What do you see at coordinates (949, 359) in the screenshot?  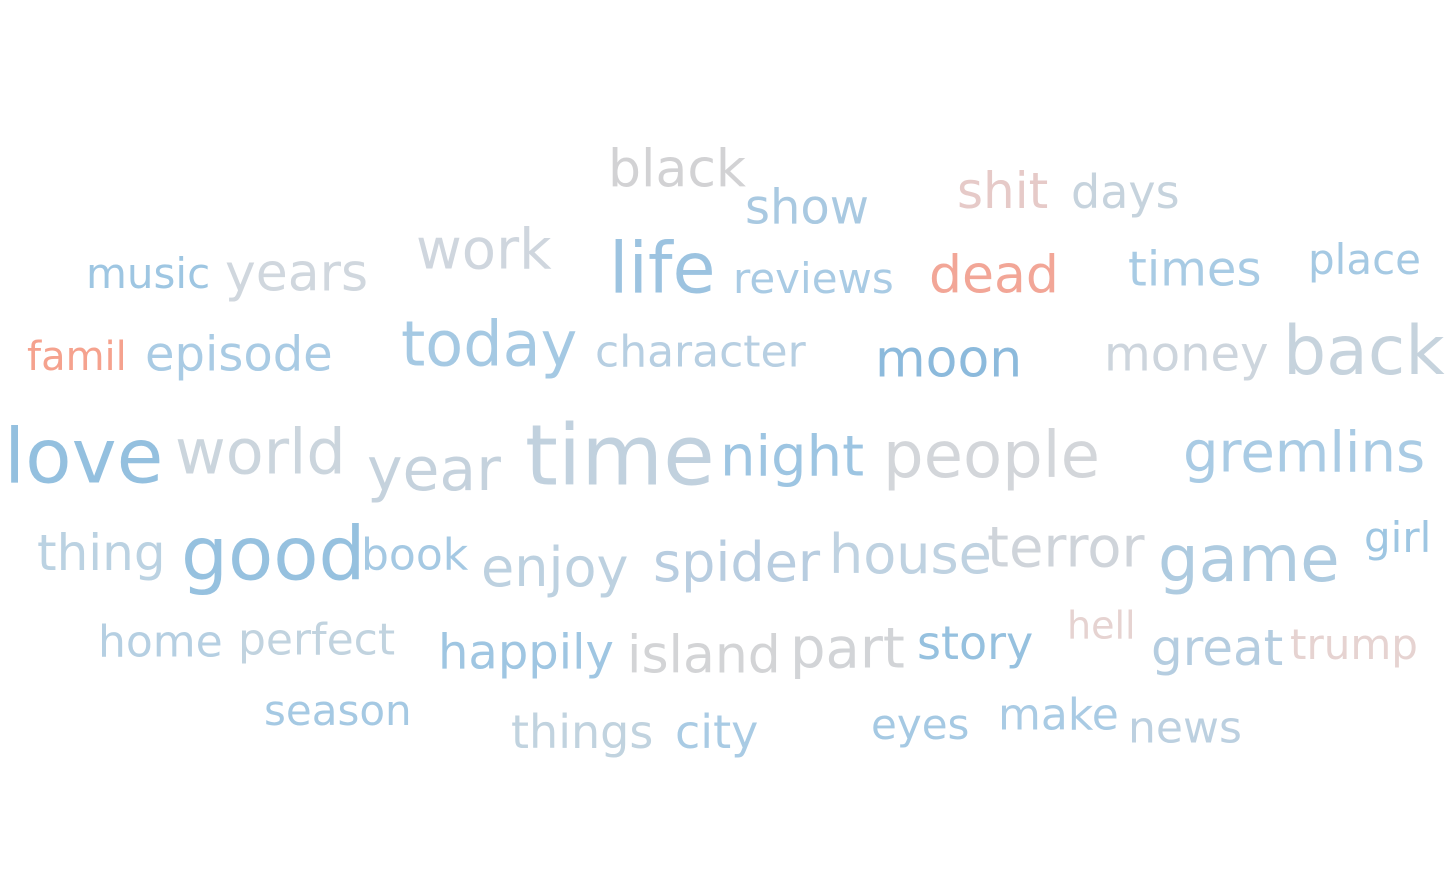 I see `word-moon: moon` at bounding box center [949, 359].